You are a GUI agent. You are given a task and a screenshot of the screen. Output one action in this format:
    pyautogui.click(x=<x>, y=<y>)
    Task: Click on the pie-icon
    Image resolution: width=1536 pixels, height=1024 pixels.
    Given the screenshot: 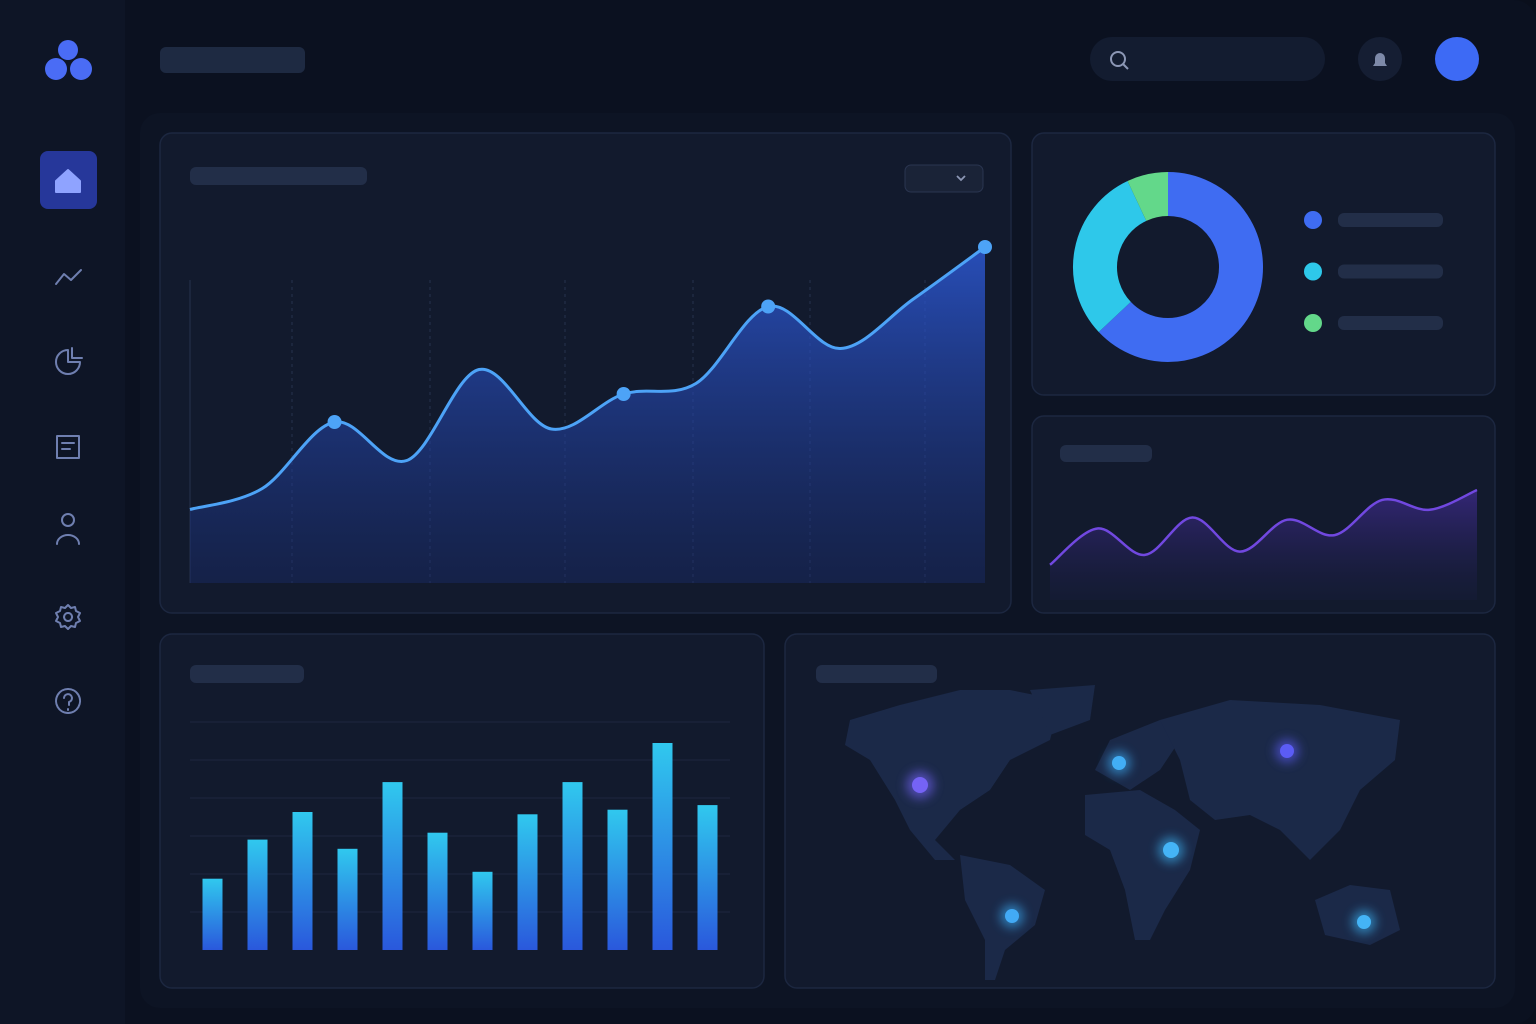 What is the action you would take?
    pyautogui.click(x=69, y=361)
    